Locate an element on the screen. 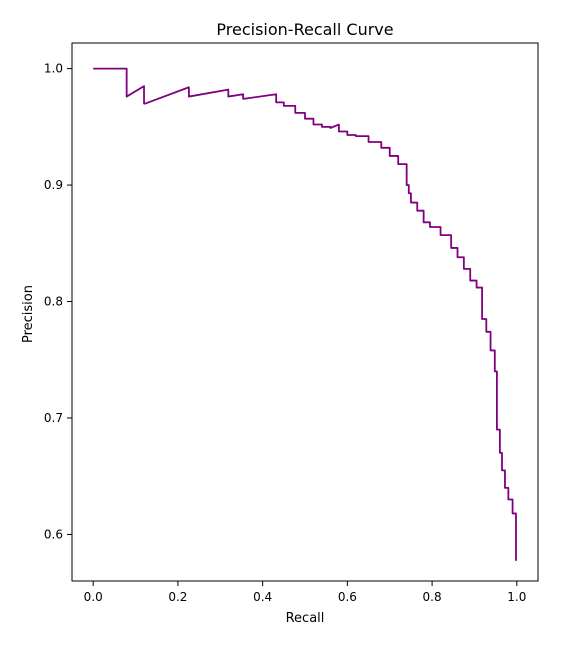  x-axis-label: Recall is located at coordinates (305, 618).